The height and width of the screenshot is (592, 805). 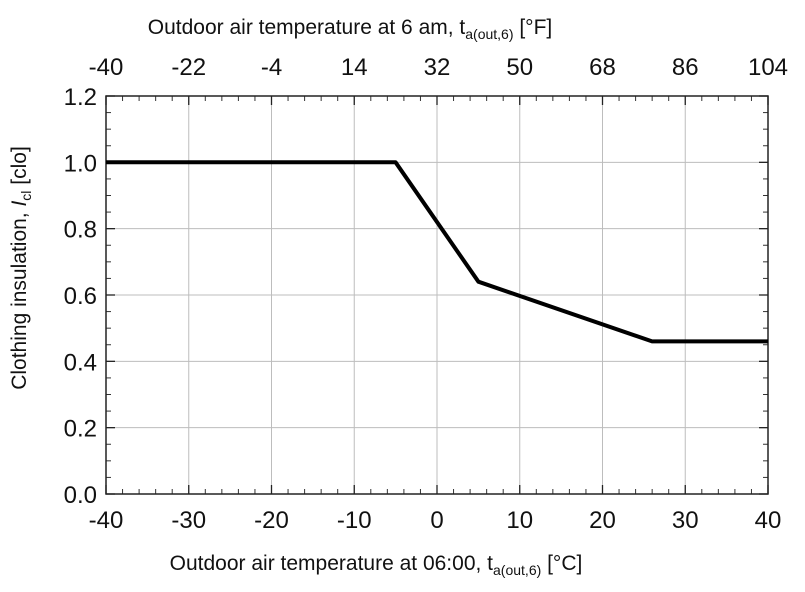 I want to click on x-tick-label: 20, so click(x=602, y=520).